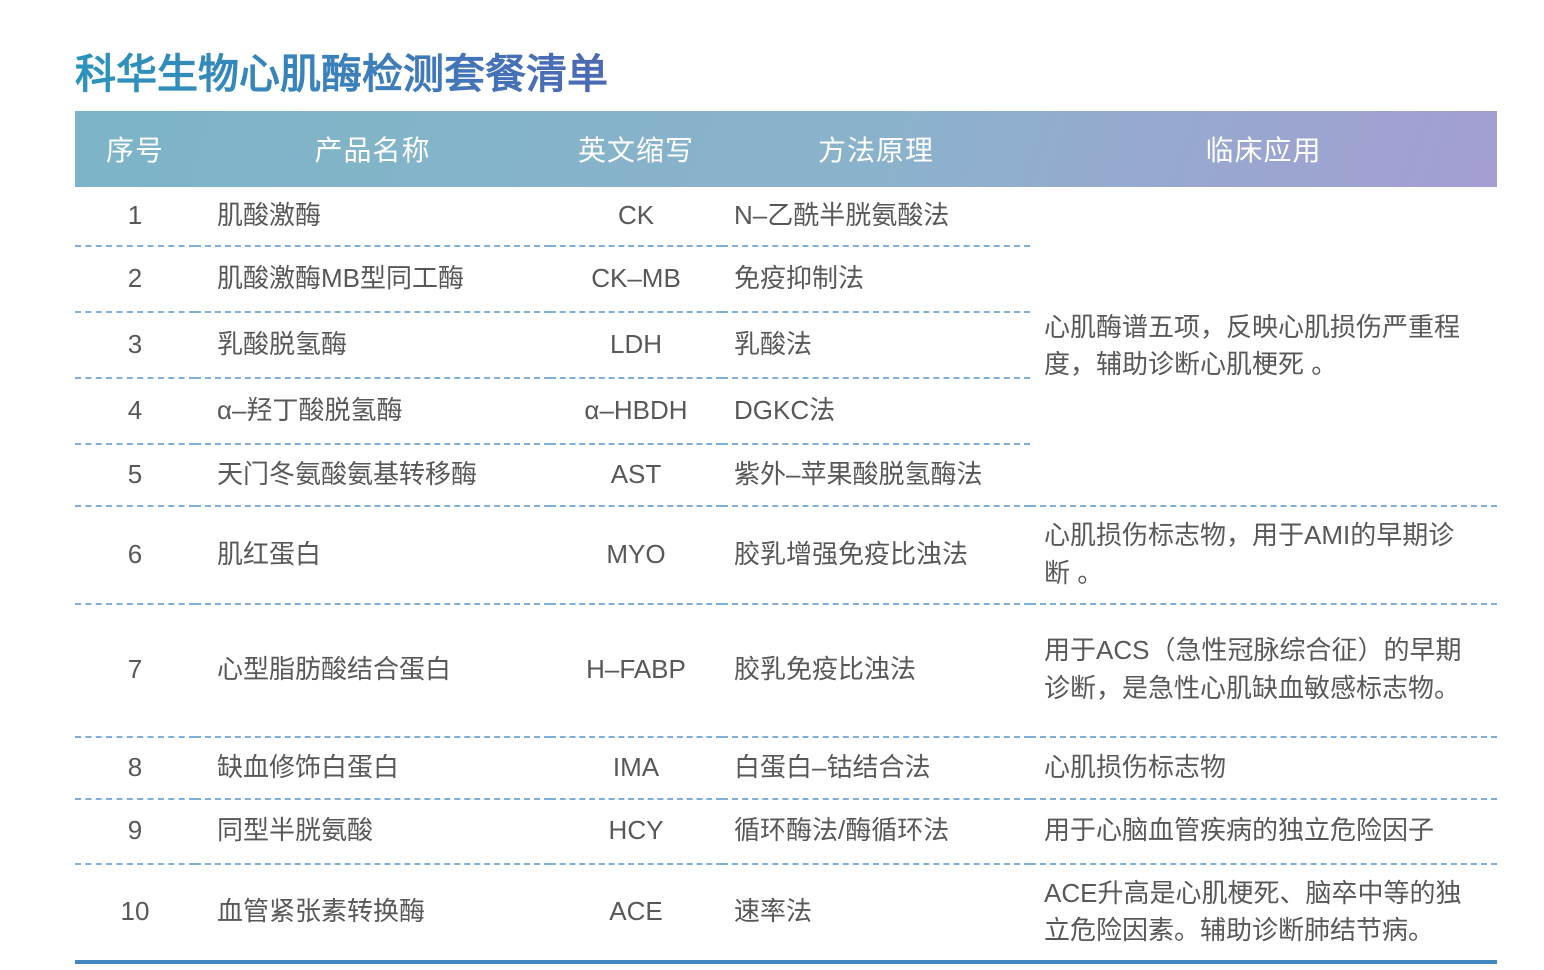  What do you see at coordinates (321, 911) in the screenshot?
I see `cell-product-name: 血管紧张素转换酶` at bounding box center [321, 911].